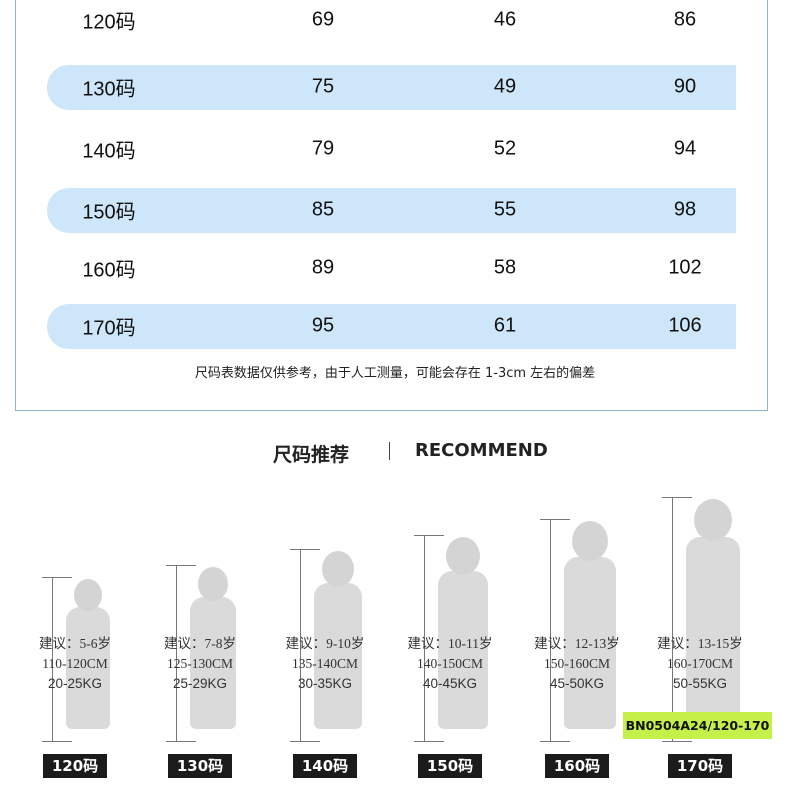 This screenshot has height=787, width=790. What do you see at coordinates (200, 683) in the screenshot?
I see `weight-range: 25-29KG` at bounding box center [200, 683].